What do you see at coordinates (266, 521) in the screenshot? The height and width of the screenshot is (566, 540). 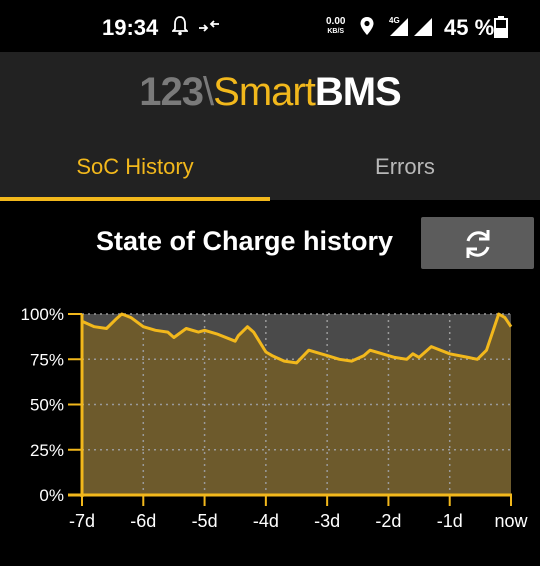 I see `x-tick-label: -4d` at bounding box center [266, 521].